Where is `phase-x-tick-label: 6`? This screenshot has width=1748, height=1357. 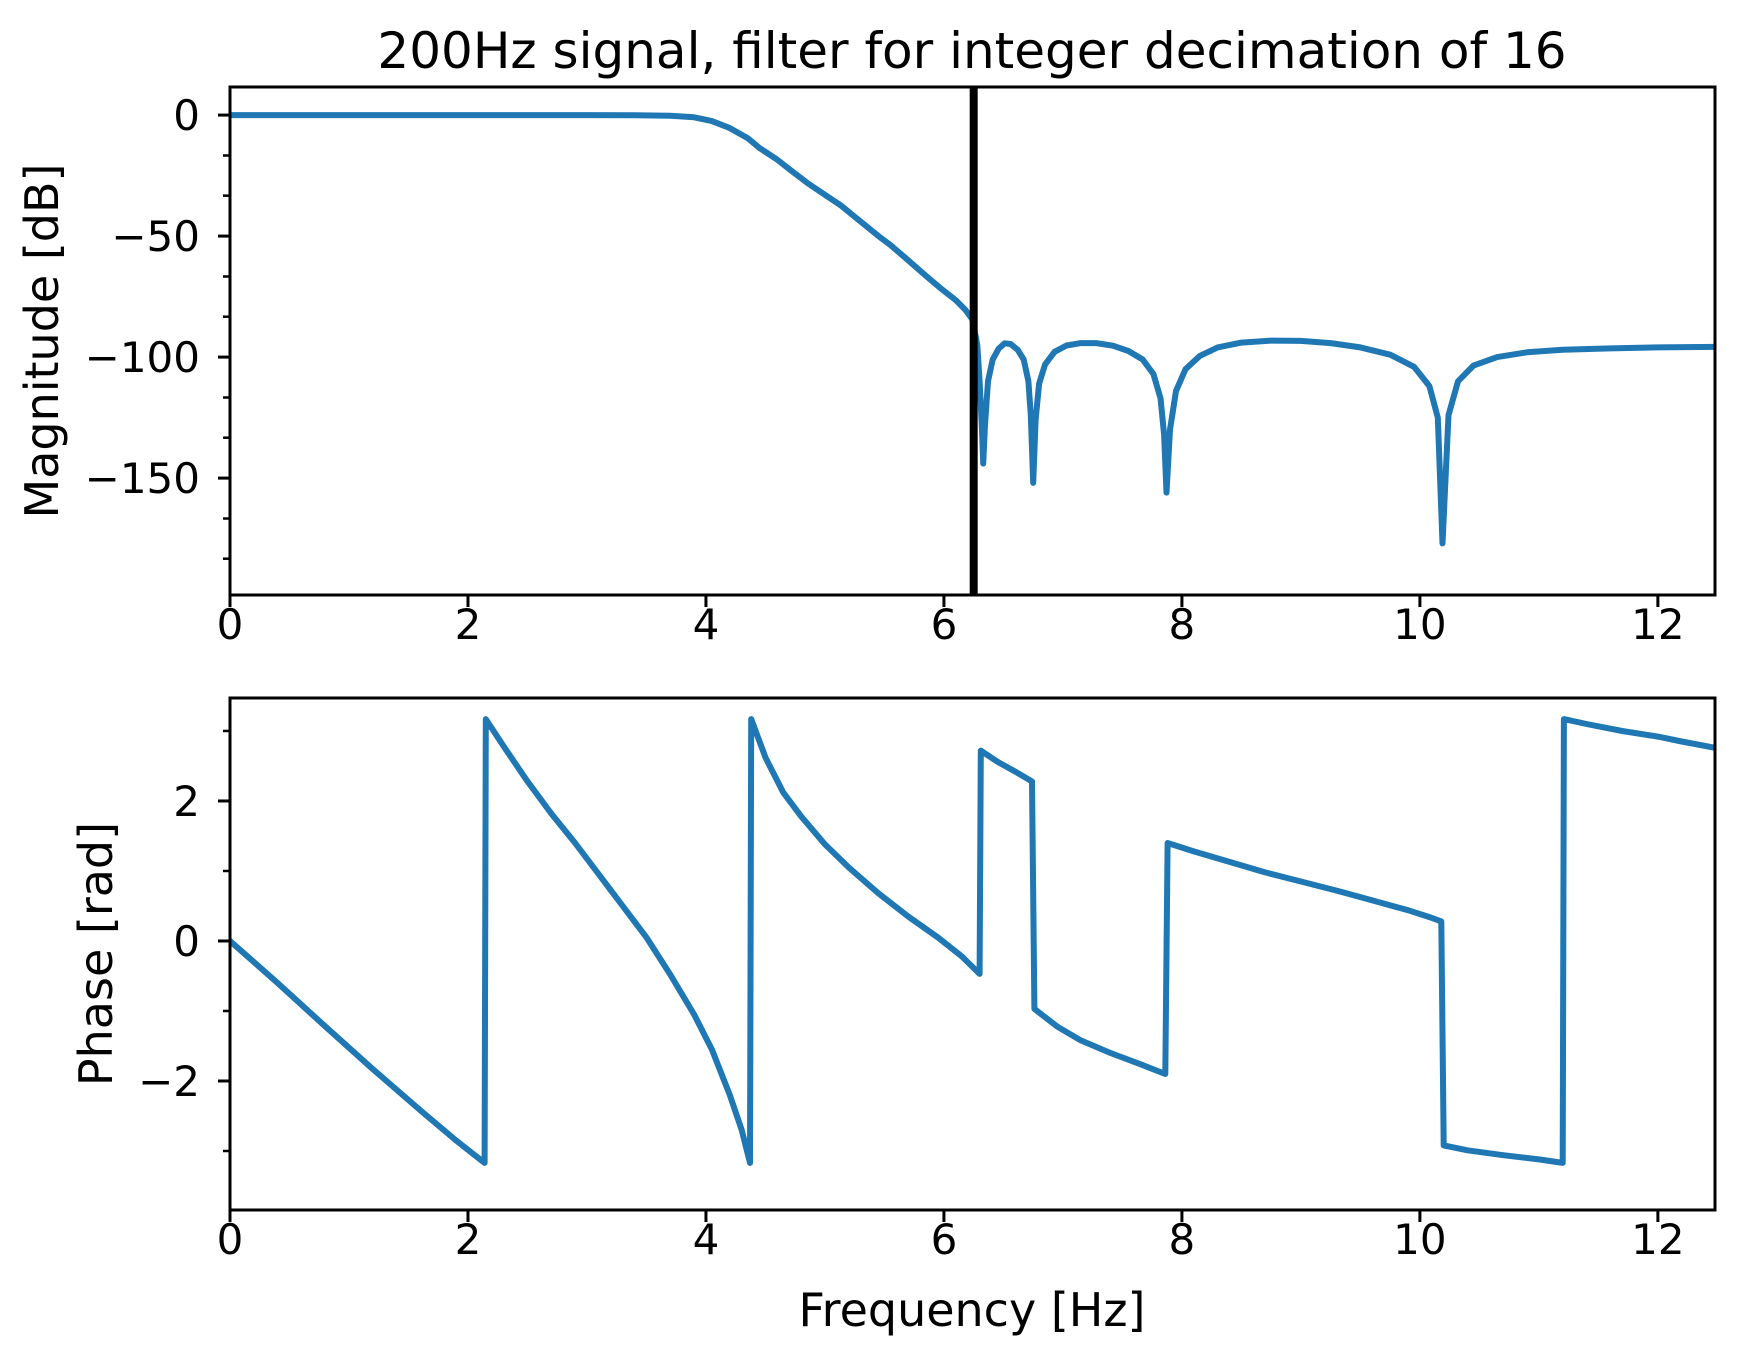
phase-x-tick-label: 6 is located at coordinates (944, 1239).